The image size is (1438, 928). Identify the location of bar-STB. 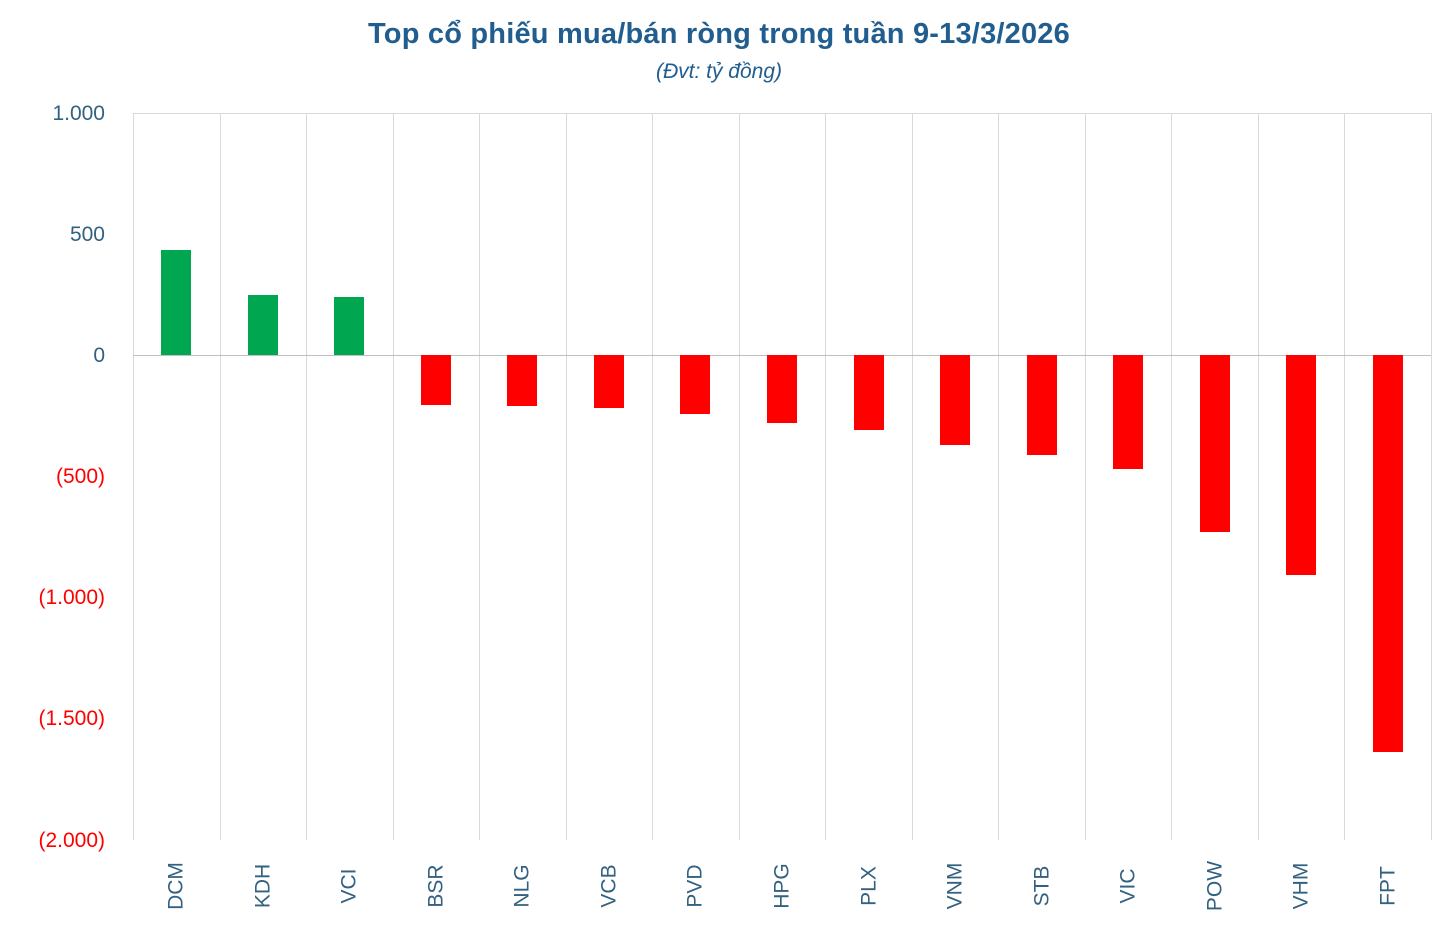
(1041, 405).